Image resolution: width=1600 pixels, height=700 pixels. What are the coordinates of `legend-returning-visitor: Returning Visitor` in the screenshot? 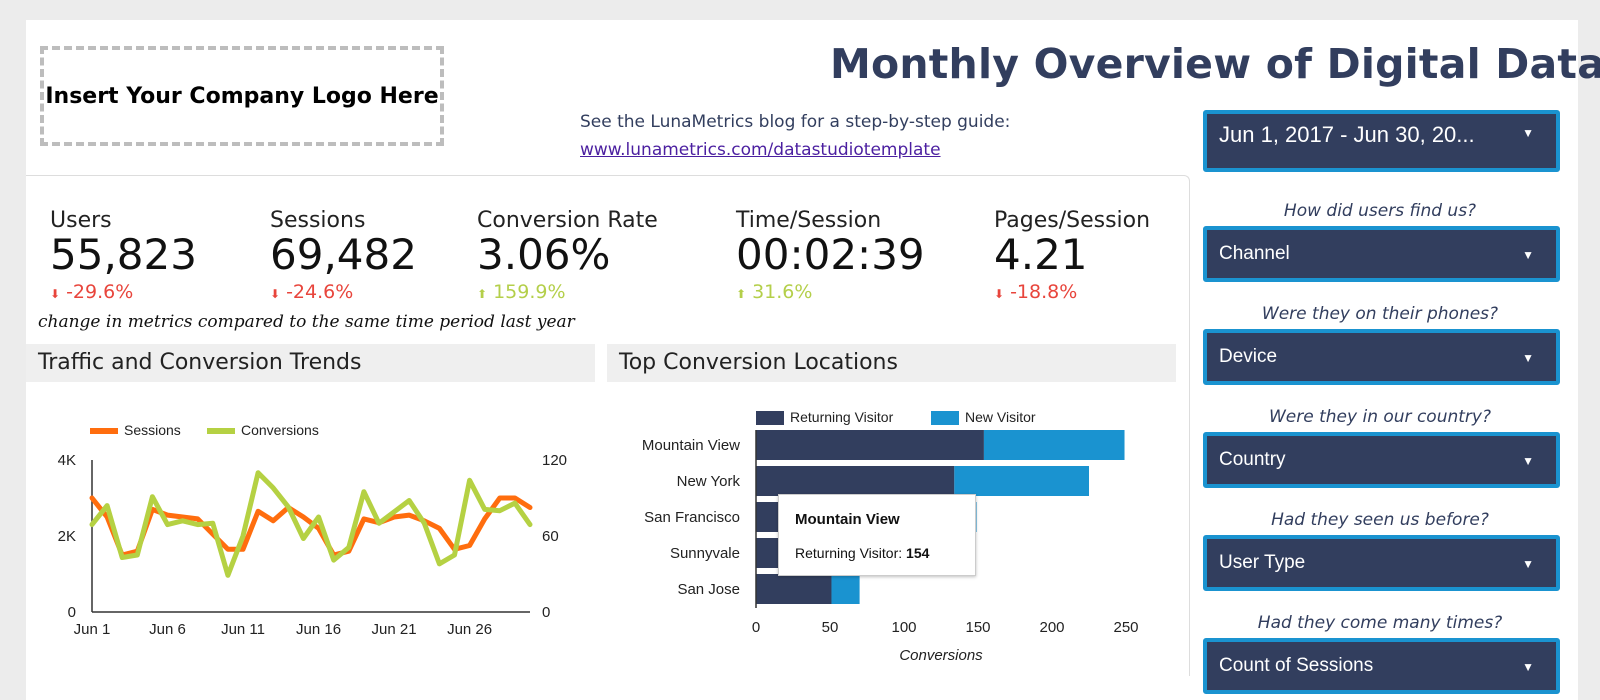 It's located at (825, 417).